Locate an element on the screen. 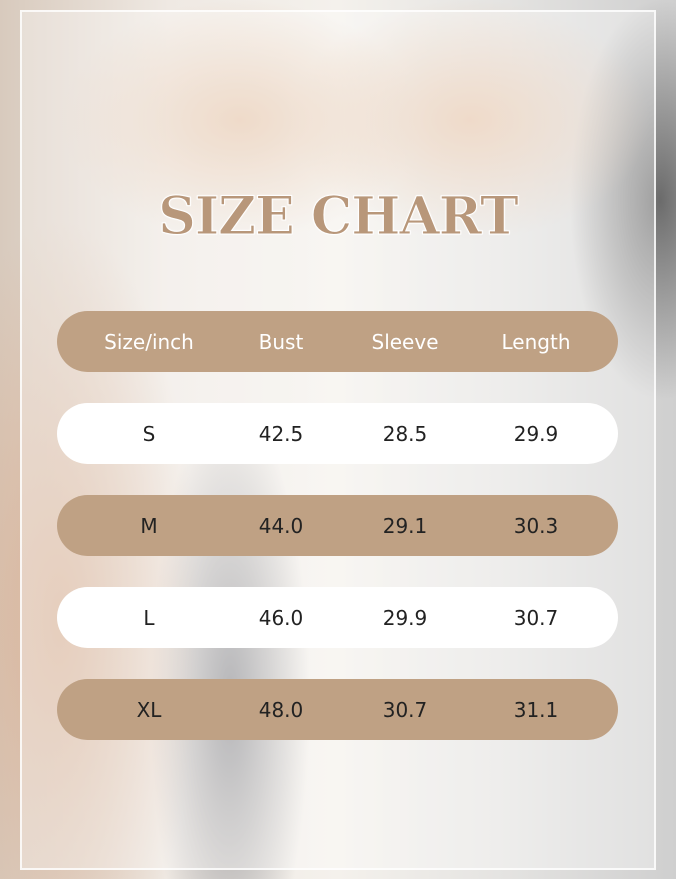 This screenshot has height=879, width=676. page-title: SIZE CHART is located at coordinates (338, 217).